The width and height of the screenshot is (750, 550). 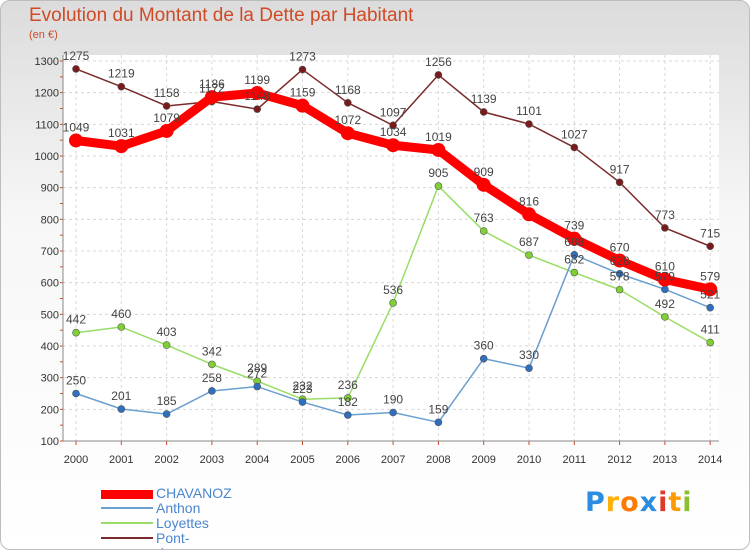 What do you see at coordinates (303, 93) in the screenshot?
I see `data-label-chavanoz: 1159` at bounding box center [303, 93].